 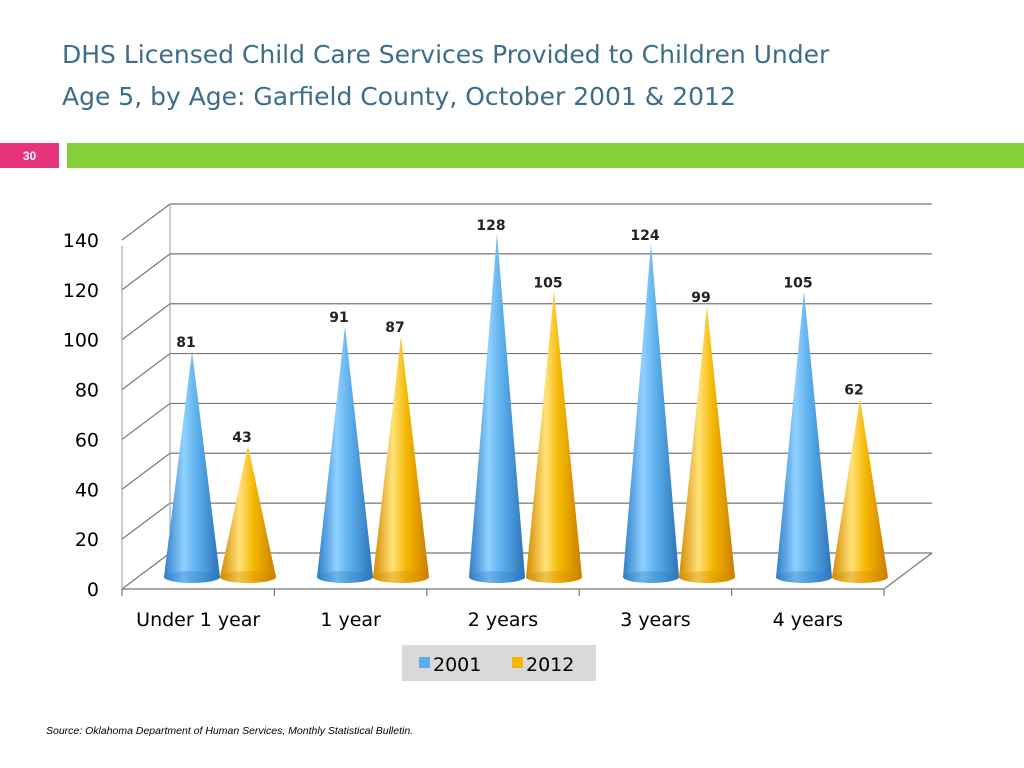 What do you see at coordinates (241, 438) in the screenshot?
I see `data-label: 43` at bounding box center [241, 438].